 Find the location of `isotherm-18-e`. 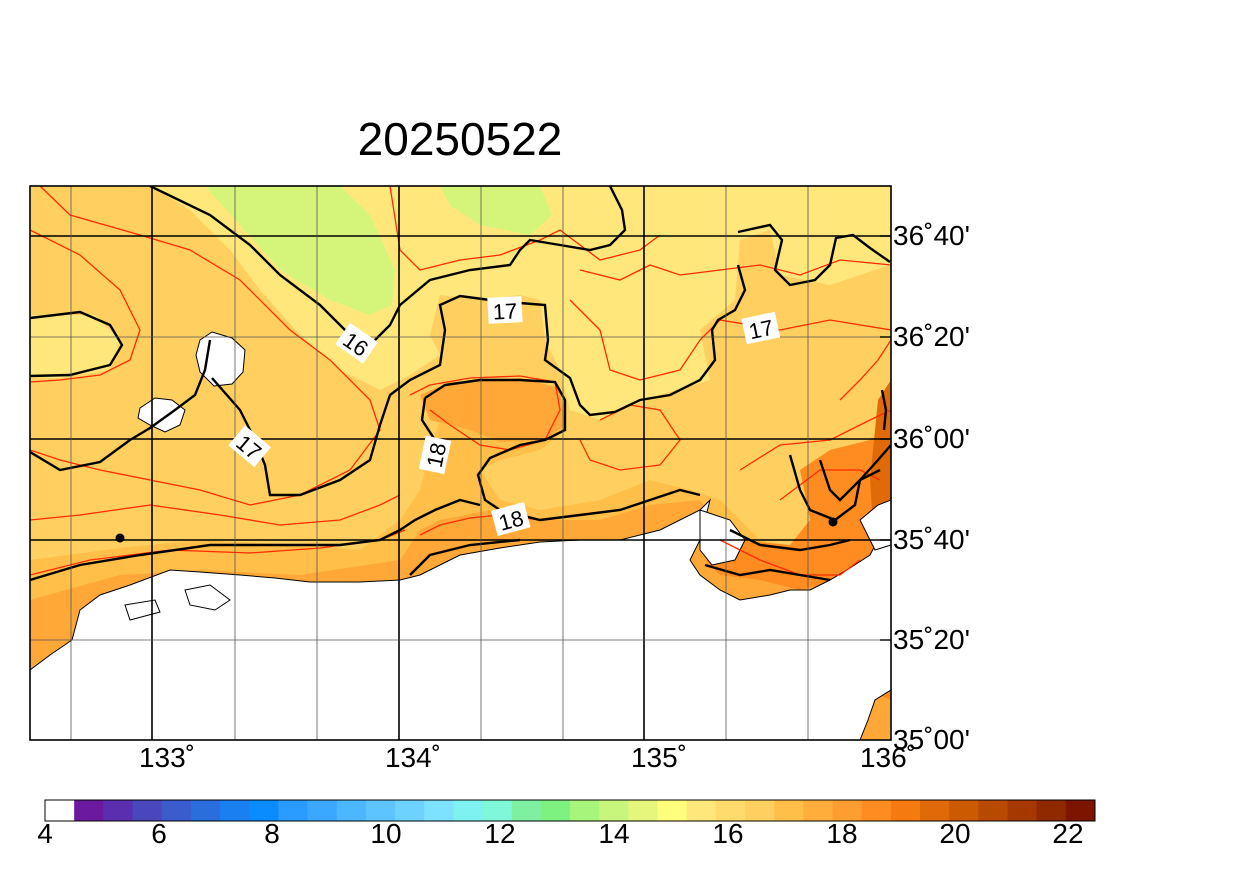

isotherm-18-e is located at coordinates (839, 483).